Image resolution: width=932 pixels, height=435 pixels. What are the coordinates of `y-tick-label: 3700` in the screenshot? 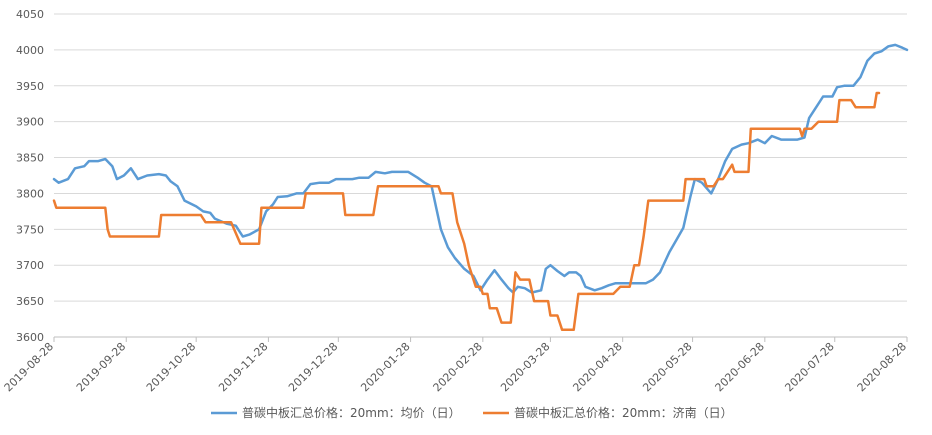 It's located at (30, 265).